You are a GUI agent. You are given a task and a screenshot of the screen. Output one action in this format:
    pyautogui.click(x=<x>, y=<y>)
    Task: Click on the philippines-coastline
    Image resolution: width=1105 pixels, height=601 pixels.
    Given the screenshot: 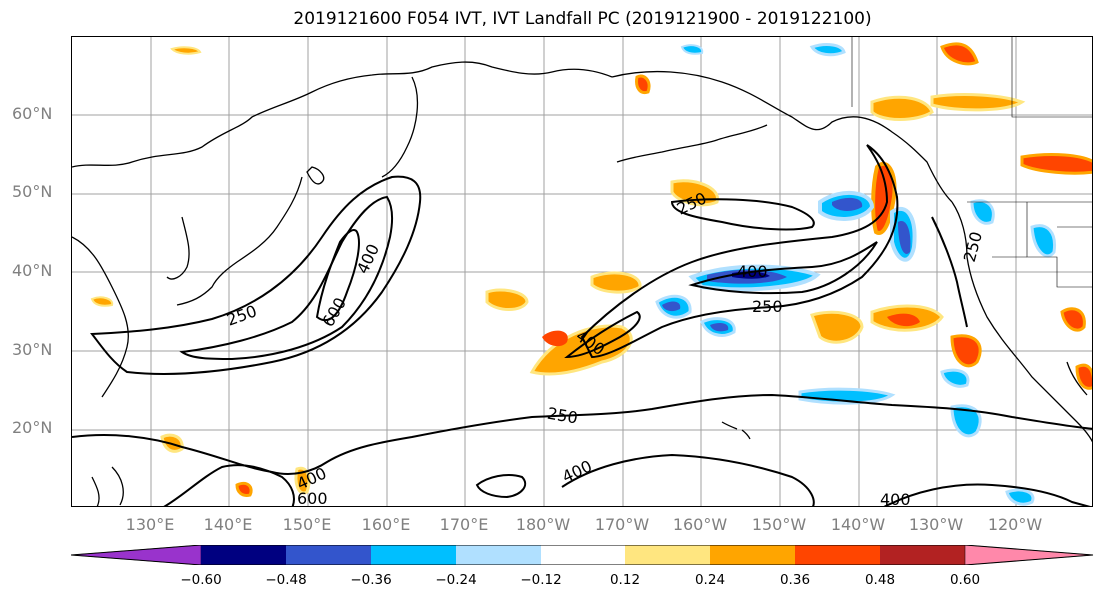 What is the action you would take?
    pyautogui.click(x=107, y=486)
    